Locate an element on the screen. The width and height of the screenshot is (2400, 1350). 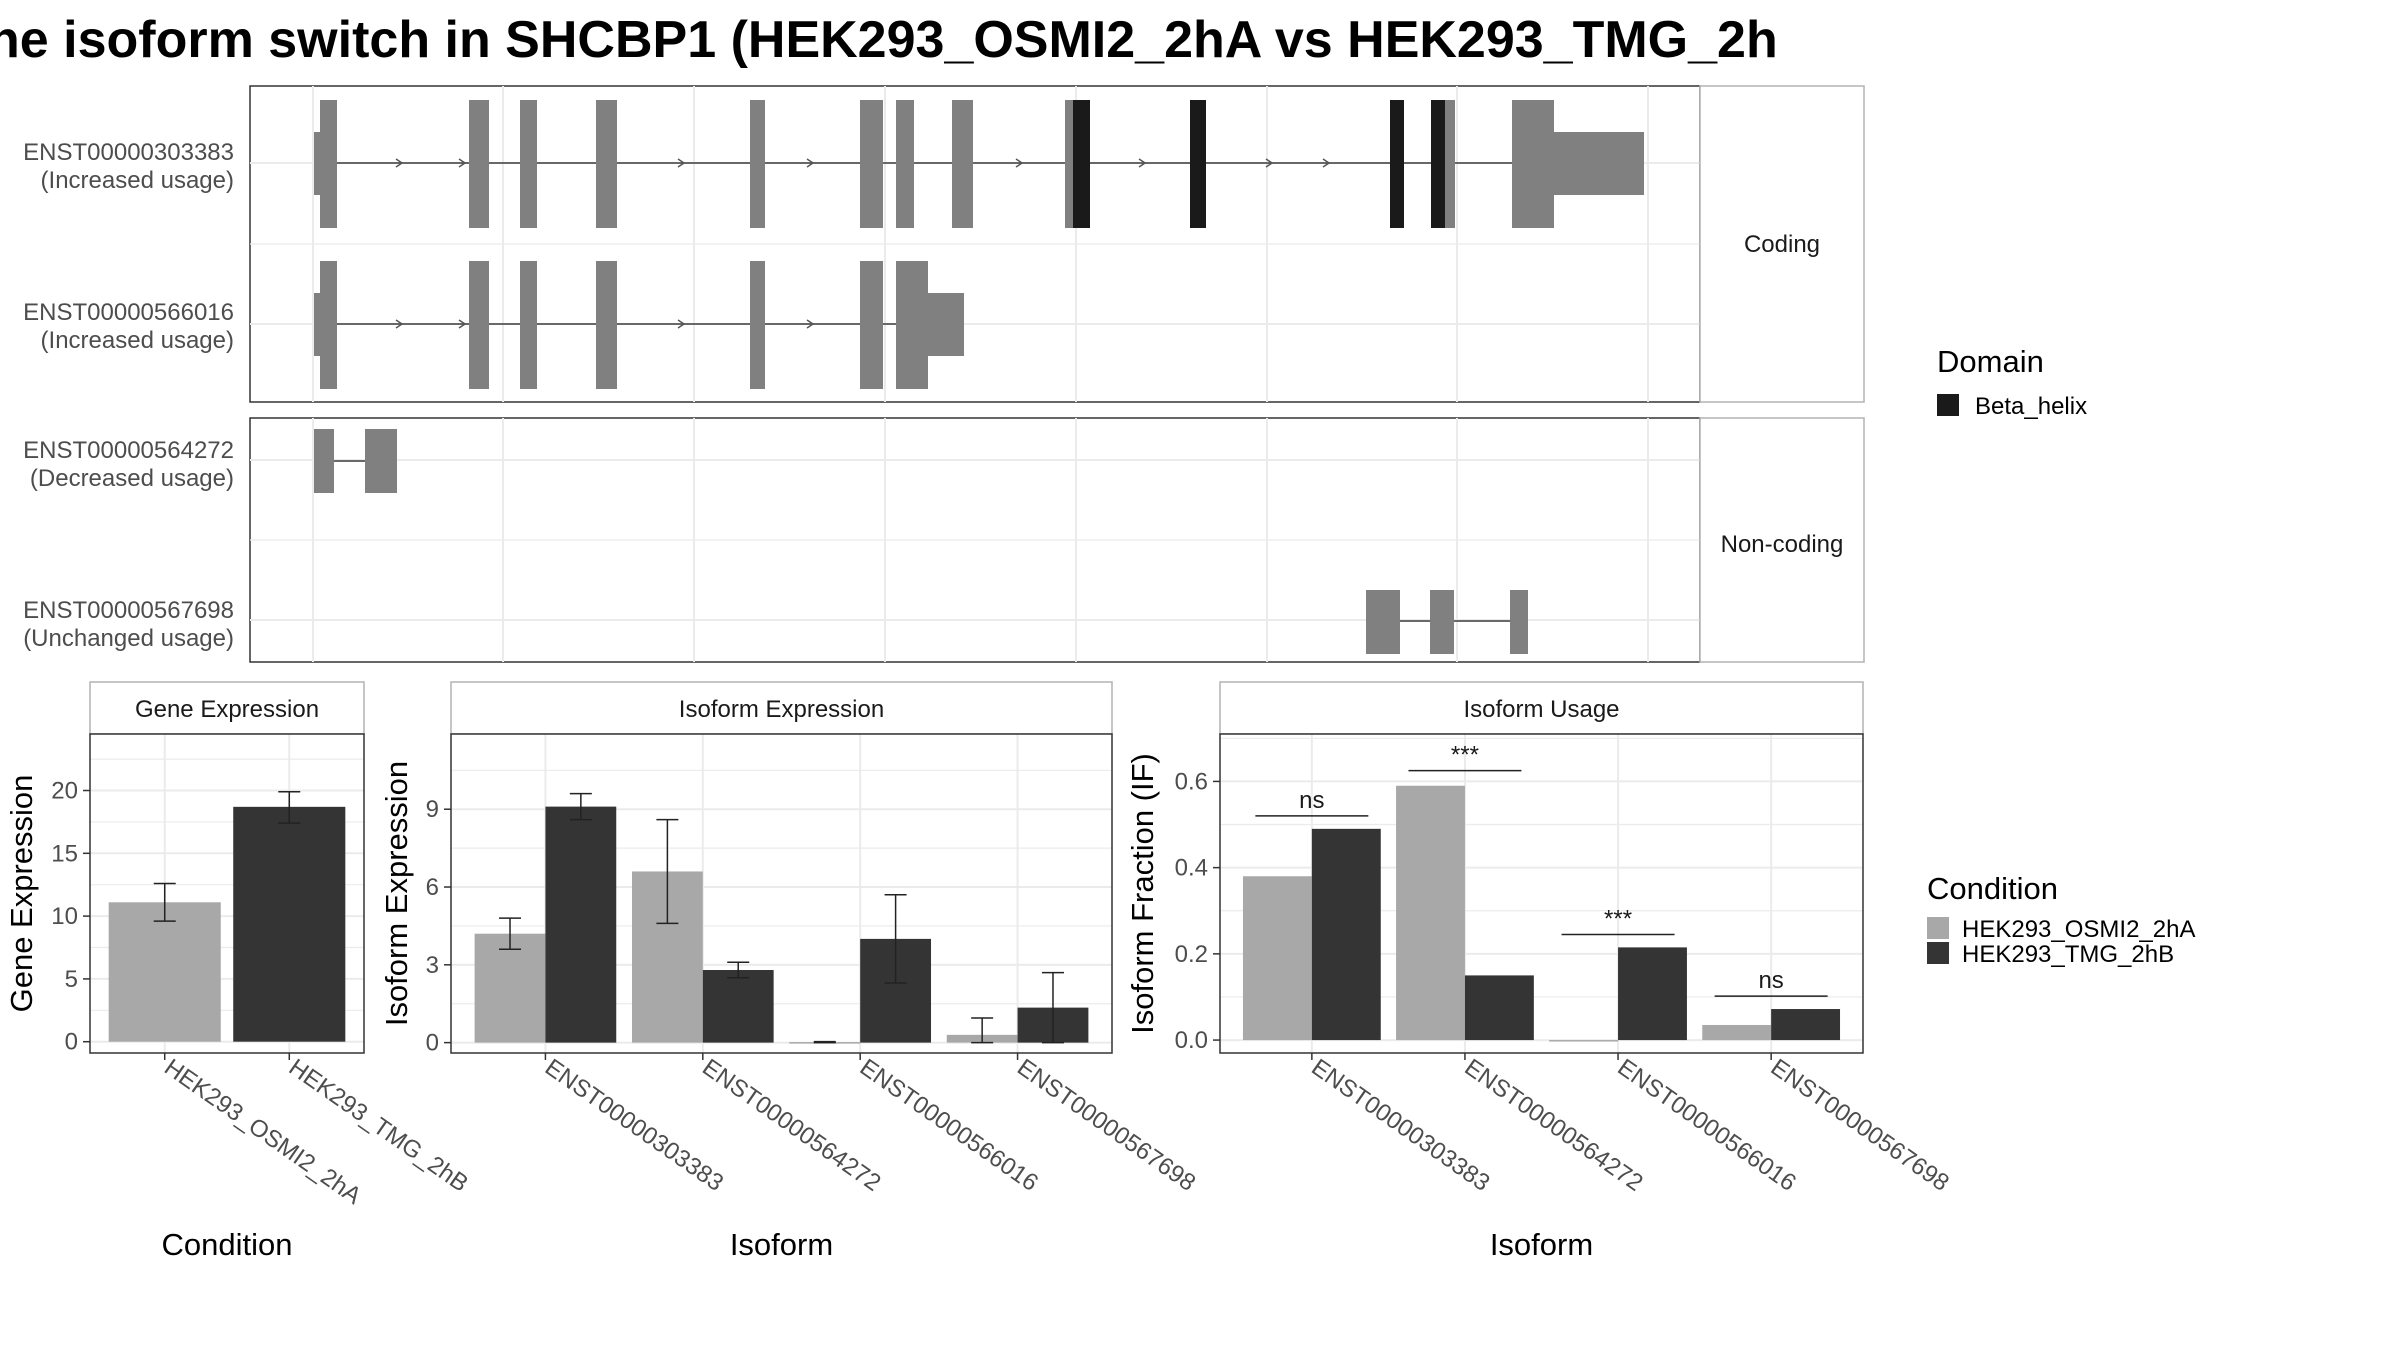
x-axis-title: Condition is located at coordinates (227, 1244).